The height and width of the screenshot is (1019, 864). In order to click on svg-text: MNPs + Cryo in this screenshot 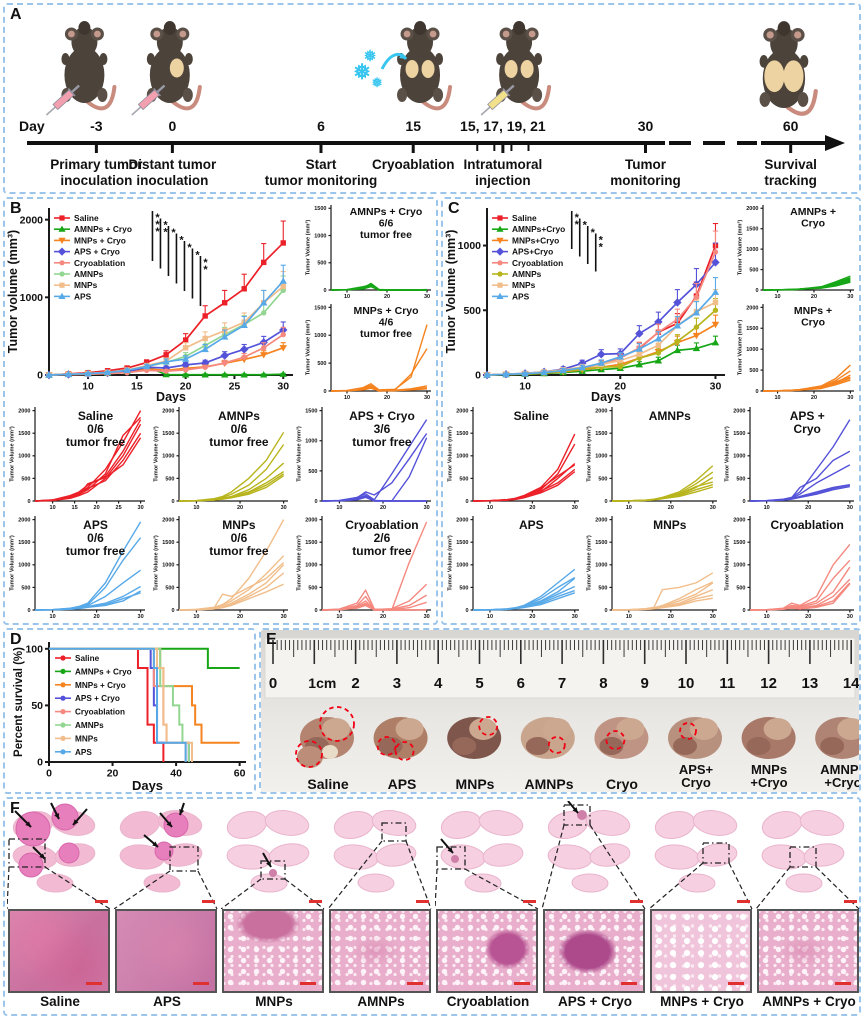, I will do `click(385, 311)`.